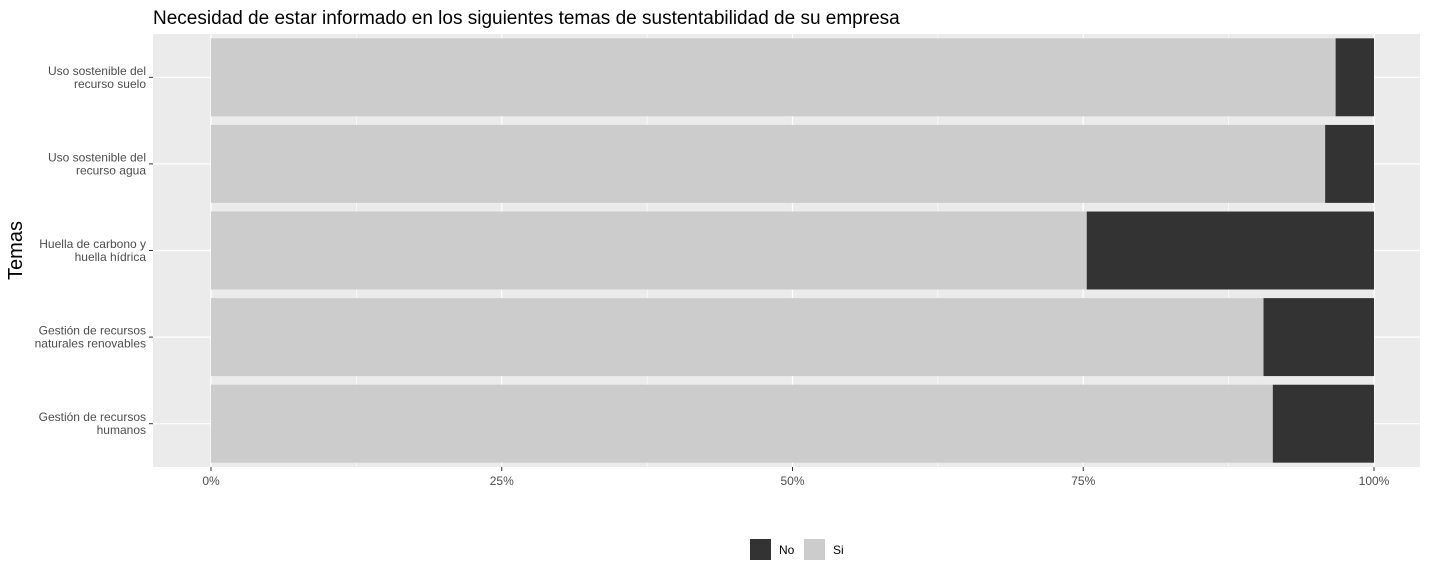 The height and width of the screenshot is (576, 1440). I want to click on x-axis-ticks: 0% 25% 50% 75% 100%, so click(796, 477).